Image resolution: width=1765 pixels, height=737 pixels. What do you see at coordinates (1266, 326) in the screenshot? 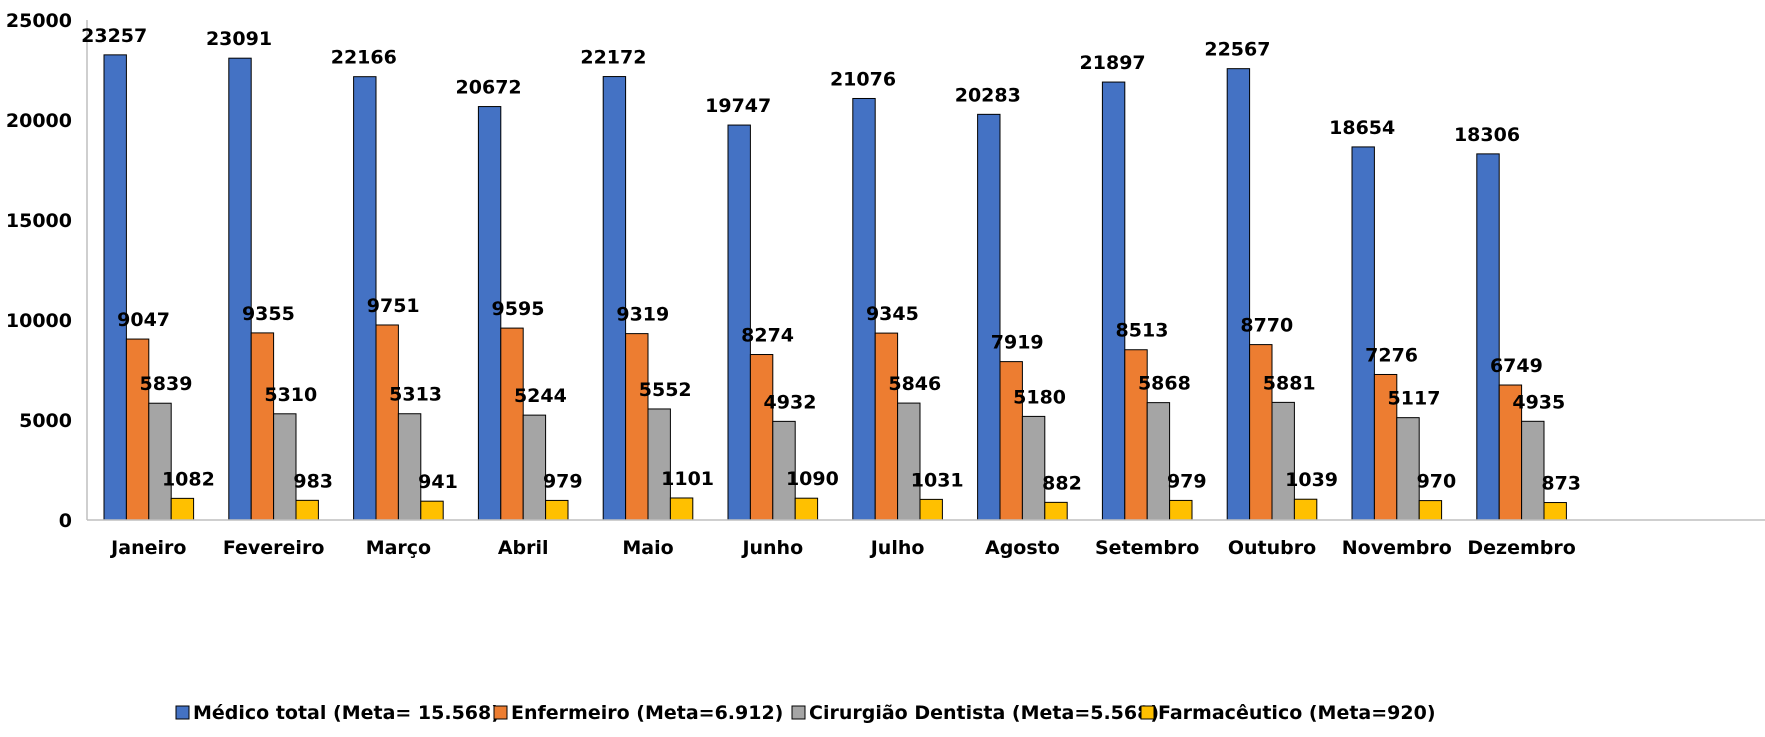
I see `data-label: 8770` at bounding box center [1266, 326].